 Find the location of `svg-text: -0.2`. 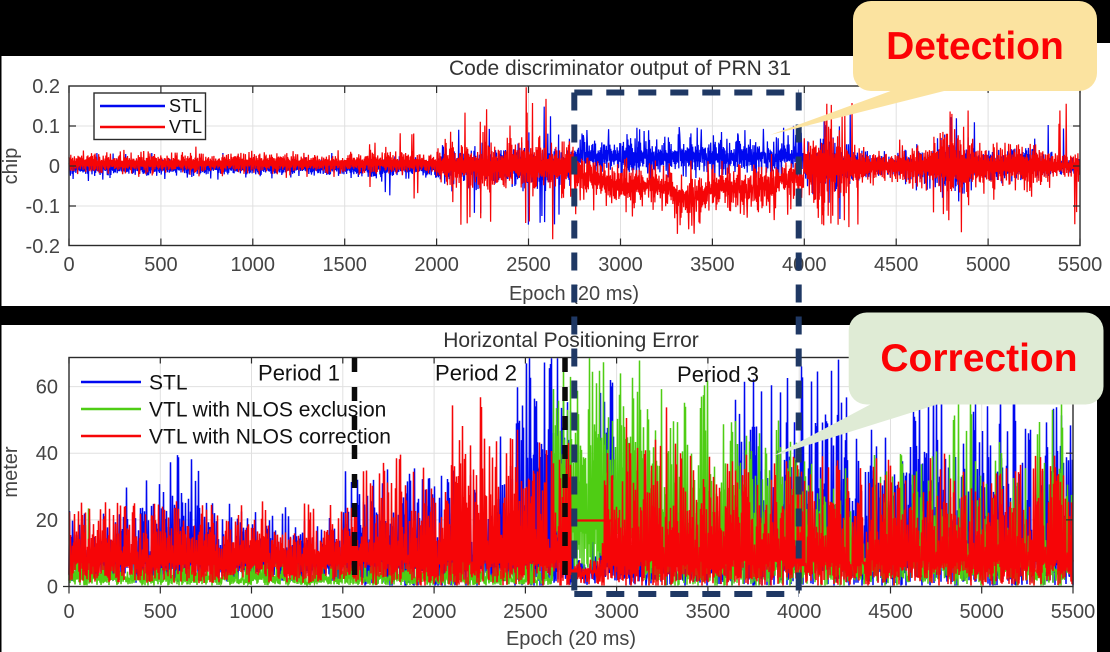

svg-text: -0.2 is located at coordinates (43, 247).